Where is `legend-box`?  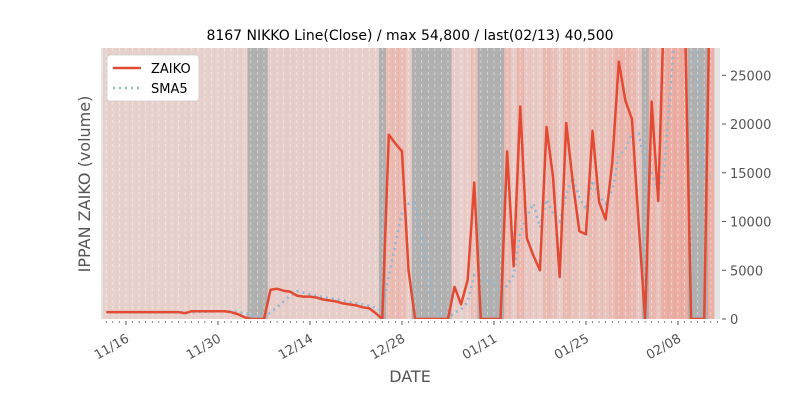
legend-box is located at coordinates (153, 78).